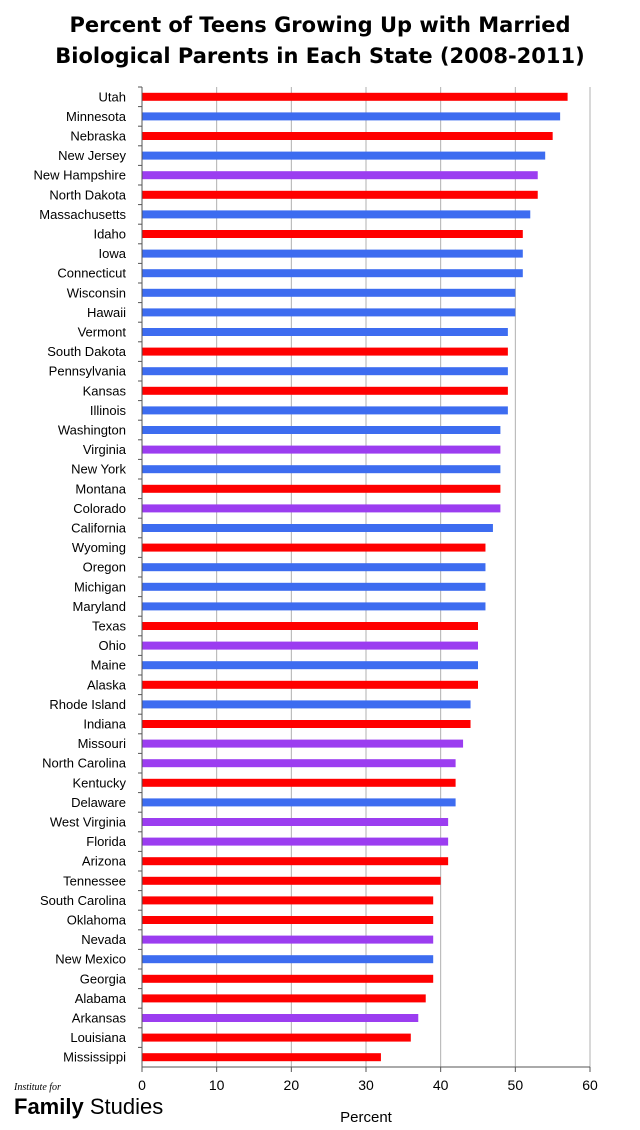 The height and width of the screenshot is (1130, 640). Describe the element at coordinates (441, 1085) in the screenshot. I see `x-tick-label-40: 40` at that location.